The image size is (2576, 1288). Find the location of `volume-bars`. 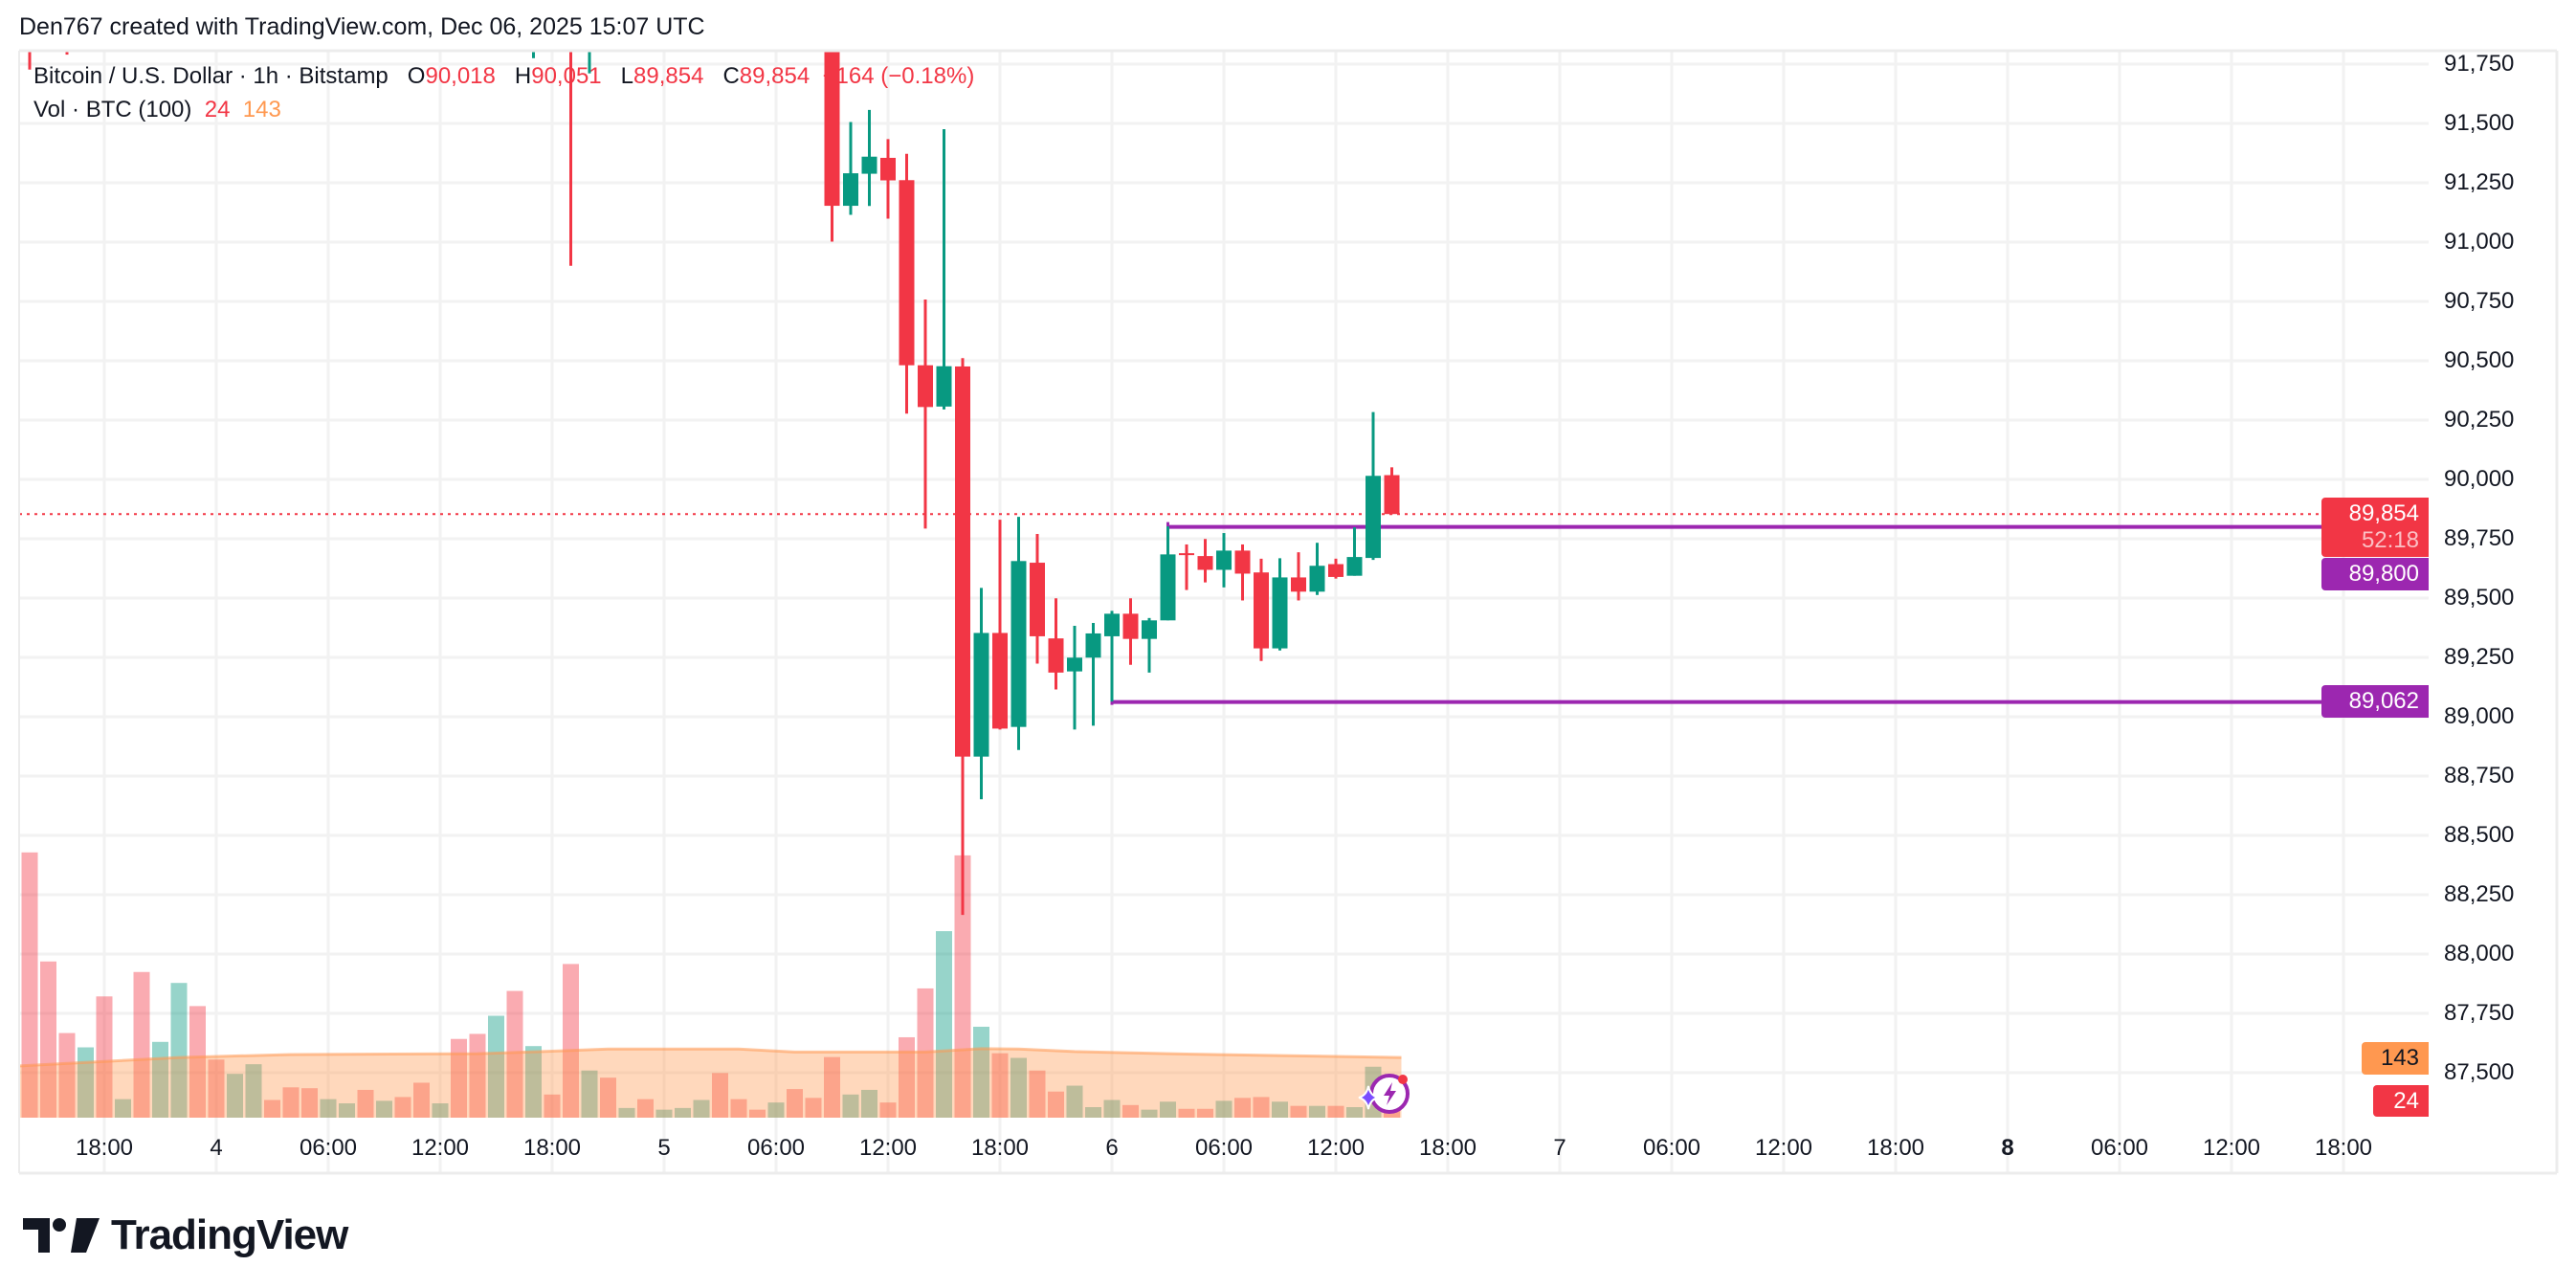

volume-bars is located at coordinates (710, 985).